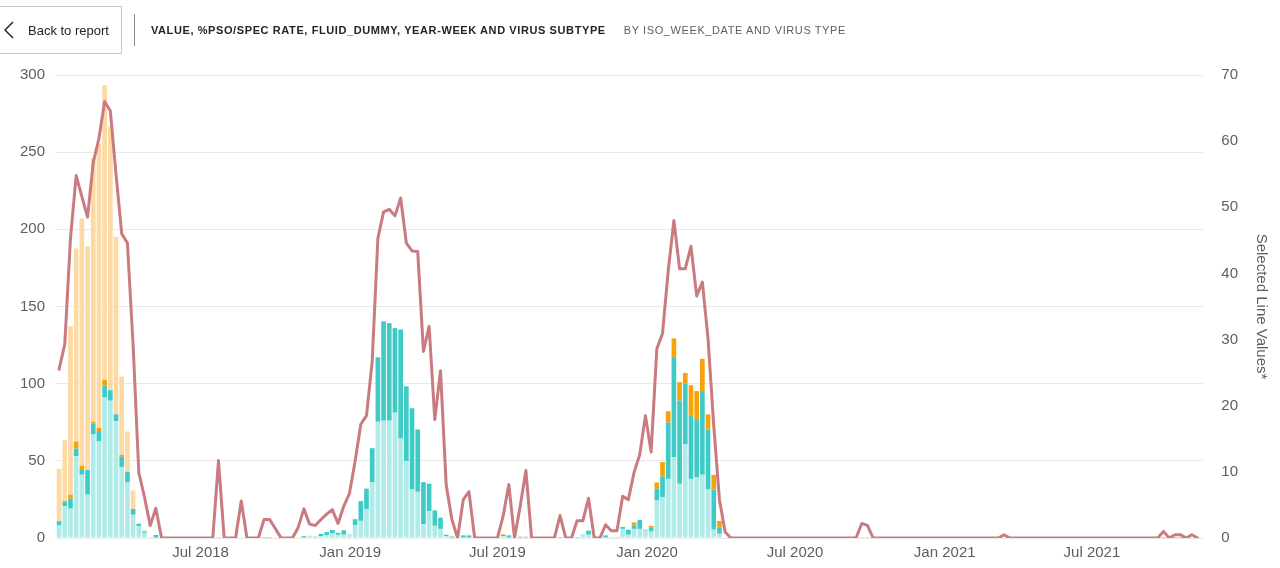  I want to click on y-tick-label: 0, so click(41, 537).